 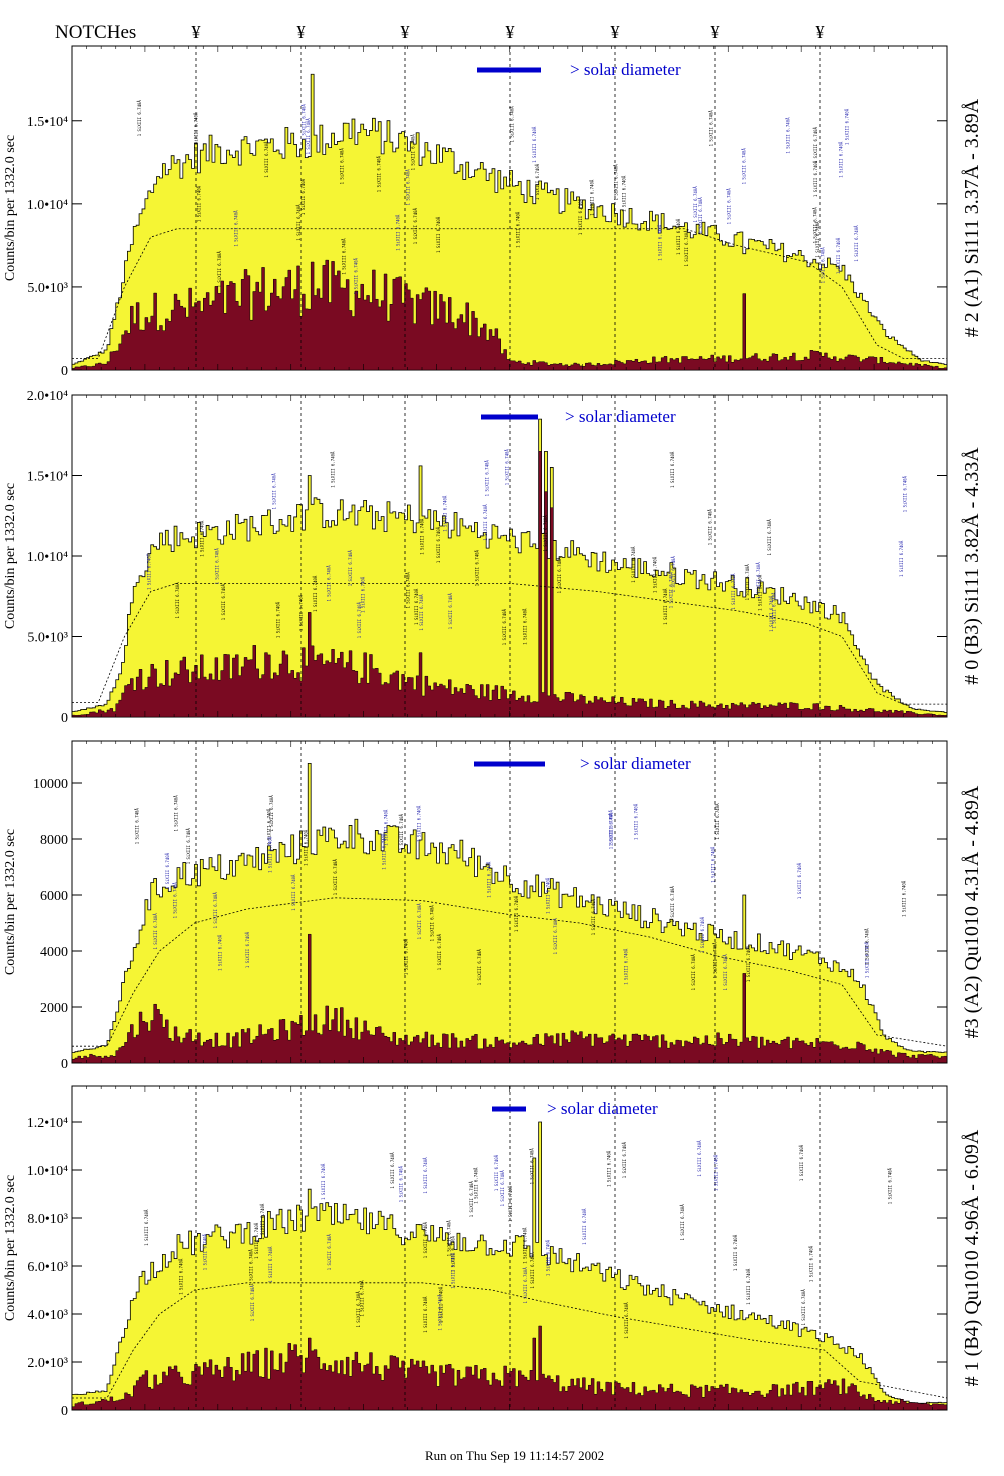 I want to click on notch-marks: ¥ ¥ ¥ ¥ ¥ ¥ ¥, so click(x=508, y=32).